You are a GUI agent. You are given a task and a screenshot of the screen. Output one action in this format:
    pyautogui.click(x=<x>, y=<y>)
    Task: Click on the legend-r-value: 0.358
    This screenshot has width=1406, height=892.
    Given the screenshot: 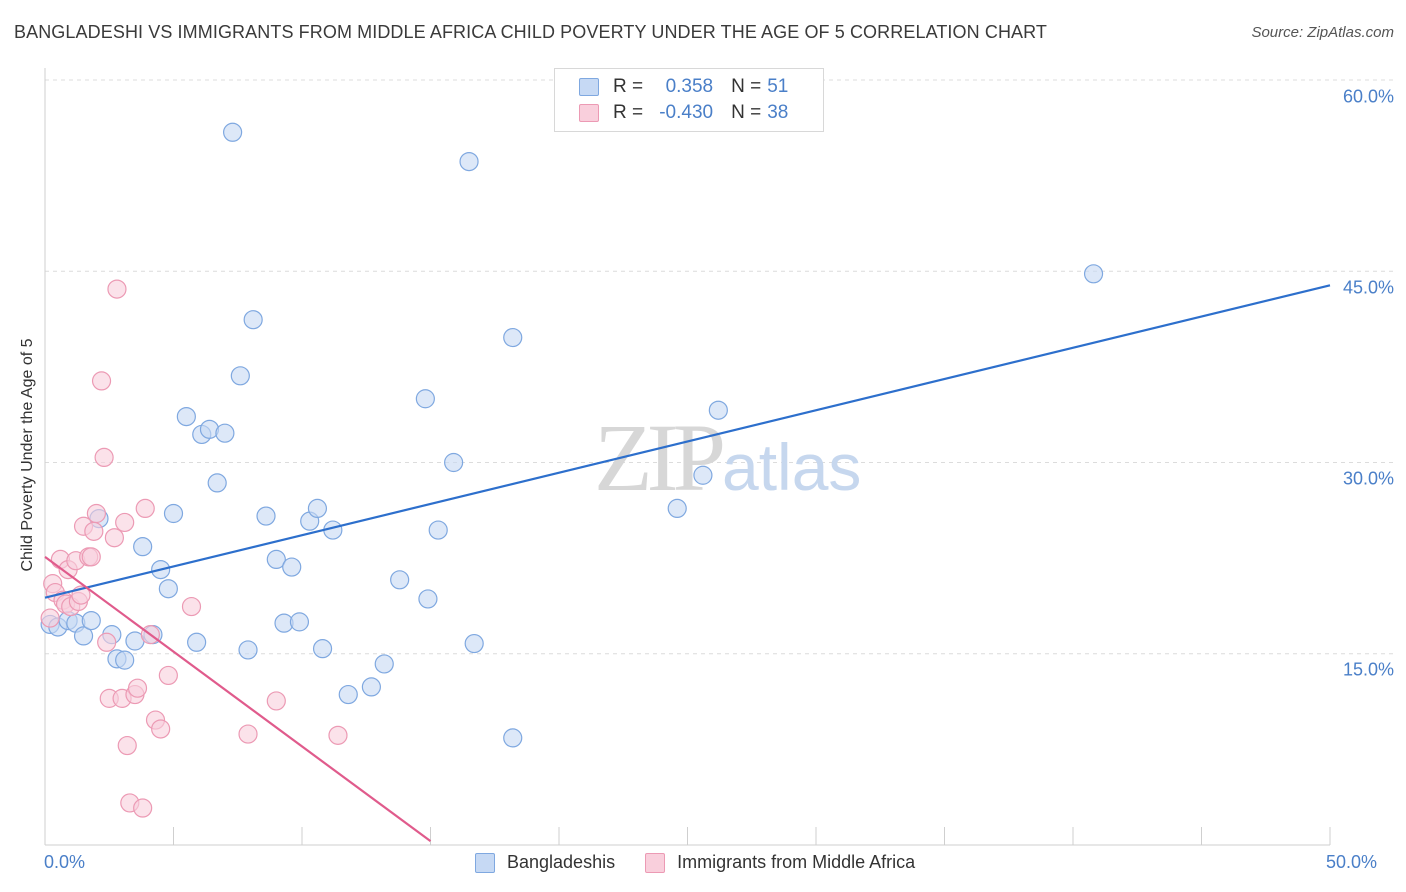 What is the action you would take?
    pyautogui.click(x=689, y=86)
    